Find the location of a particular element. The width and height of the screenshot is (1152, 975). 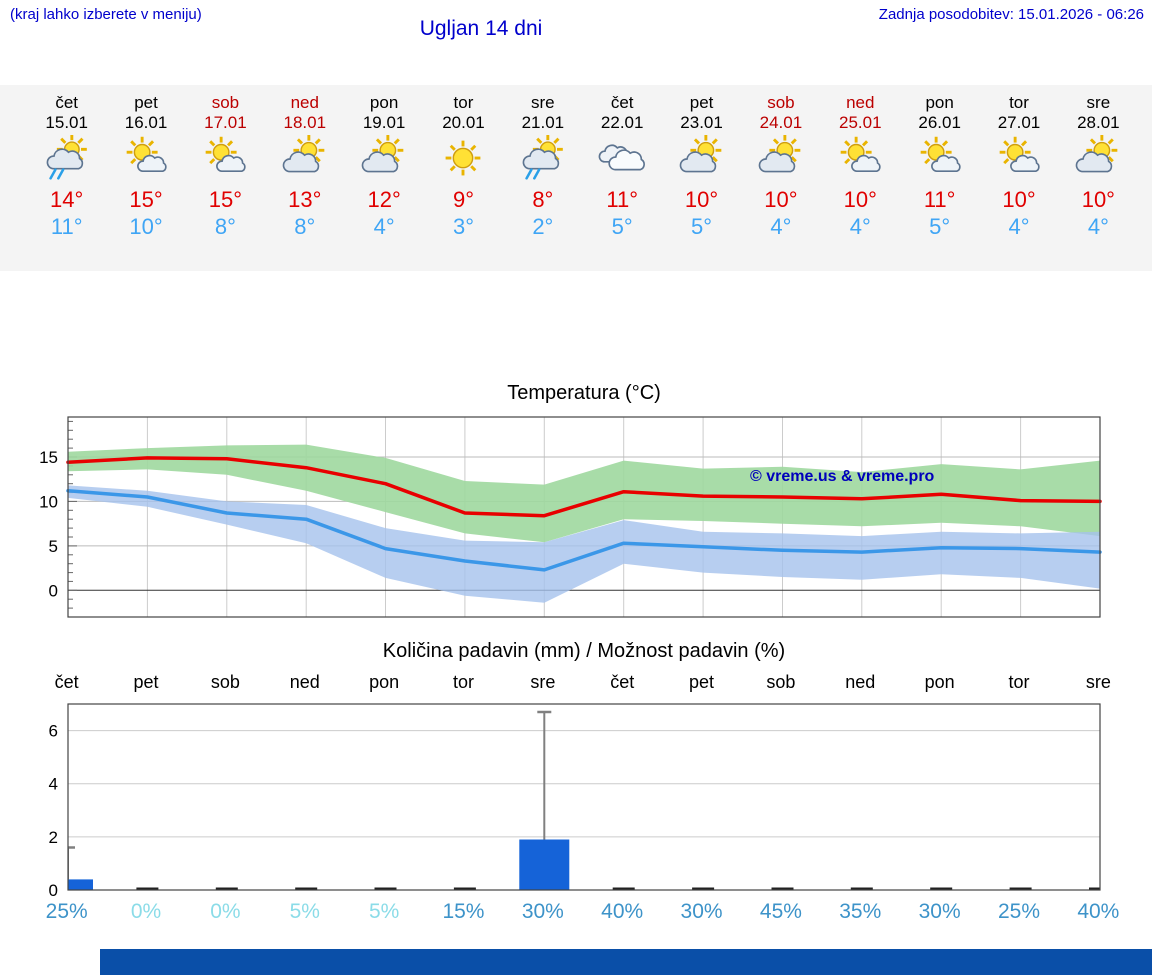

watermark: © vreme.us & vreme.pro is located at coordinates (842, 476).